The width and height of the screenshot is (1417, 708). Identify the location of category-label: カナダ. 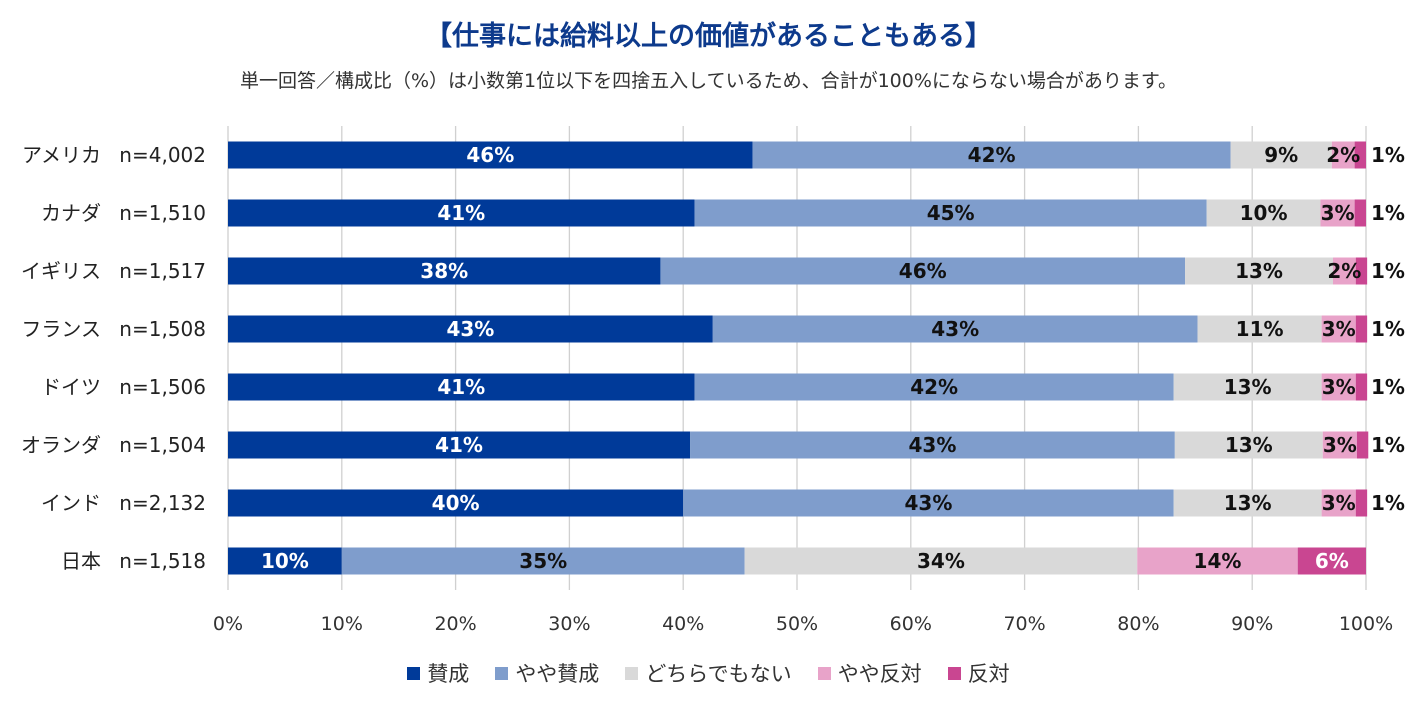
(71, 213).